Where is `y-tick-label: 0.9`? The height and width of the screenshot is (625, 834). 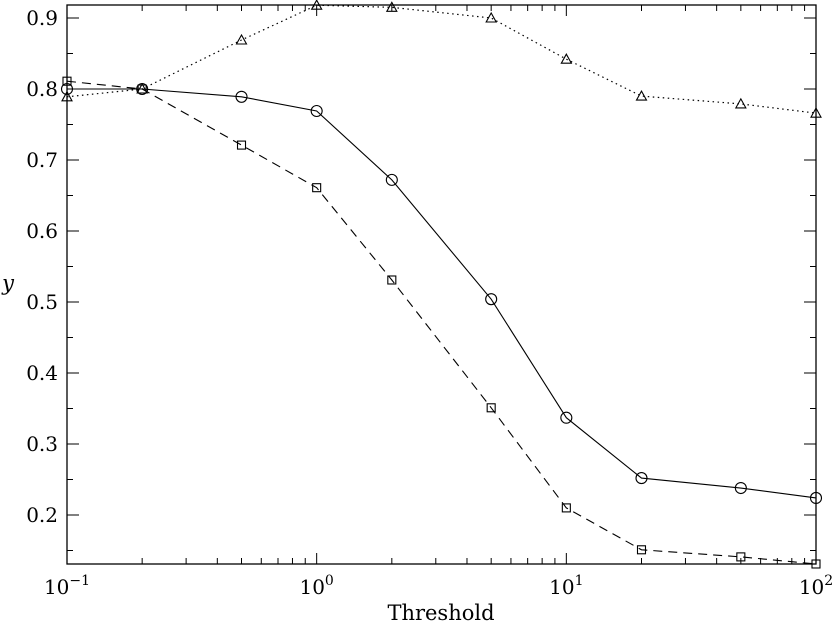 y-tick-label: 0.9 is located at coordinates (42, 18).